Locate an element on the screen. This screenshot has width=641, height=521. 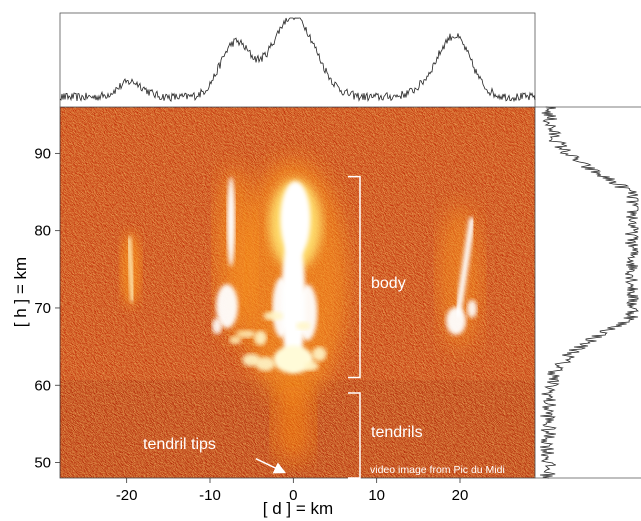
x-axis-ticks: -20 -10 0 10 20 is located at coordinates (292, 491).